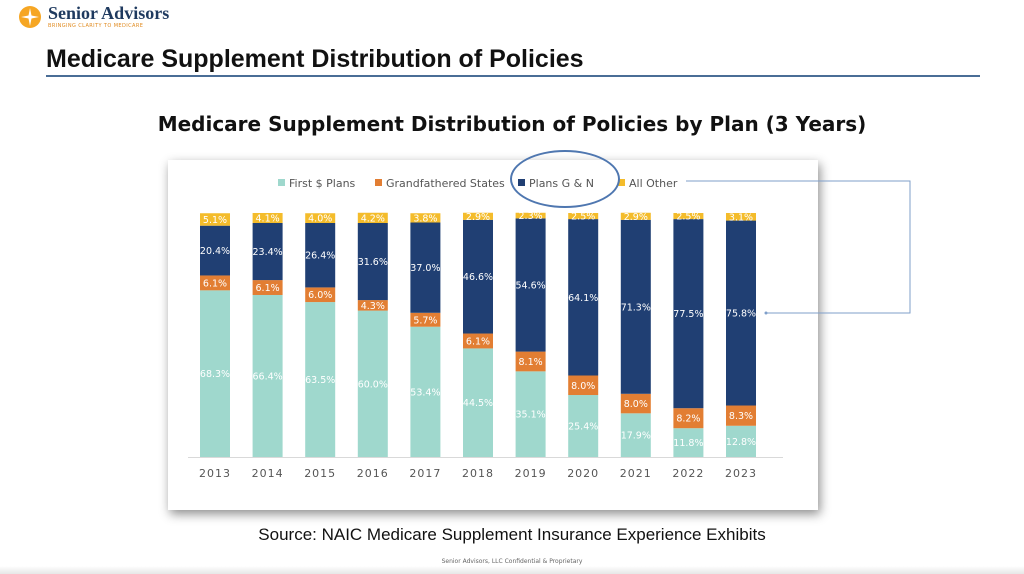  I want to click on x-tick-label-2013: 2013, so click(215, 473).